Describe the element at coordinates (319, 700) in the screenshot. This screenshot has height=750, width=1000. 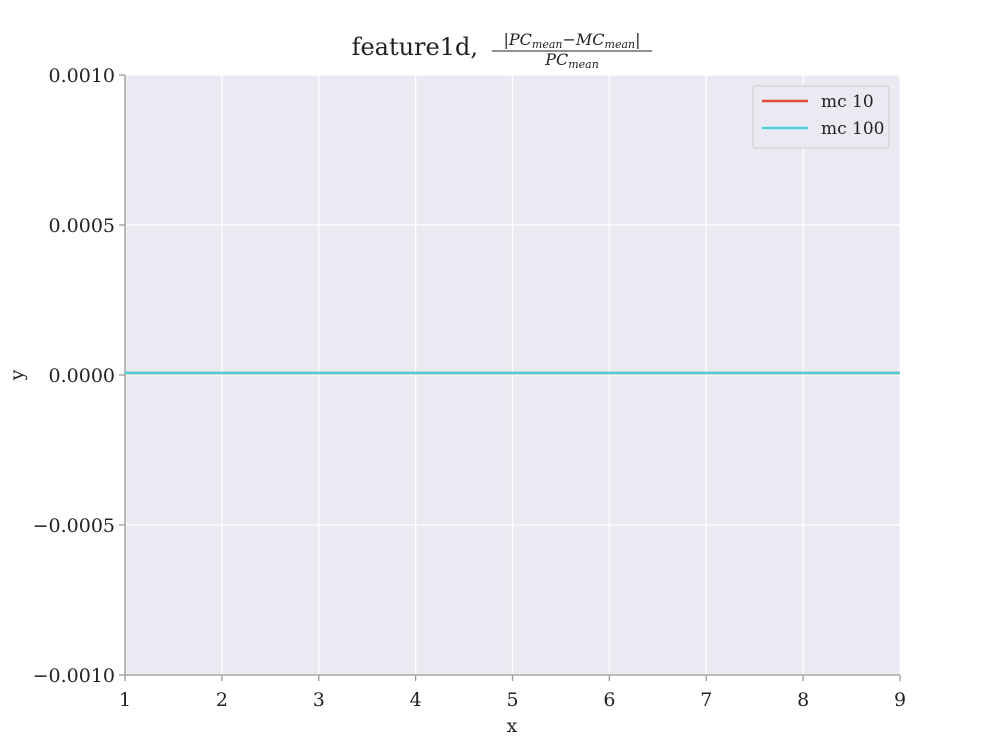
I see `x-tick-label: 3` at that location.